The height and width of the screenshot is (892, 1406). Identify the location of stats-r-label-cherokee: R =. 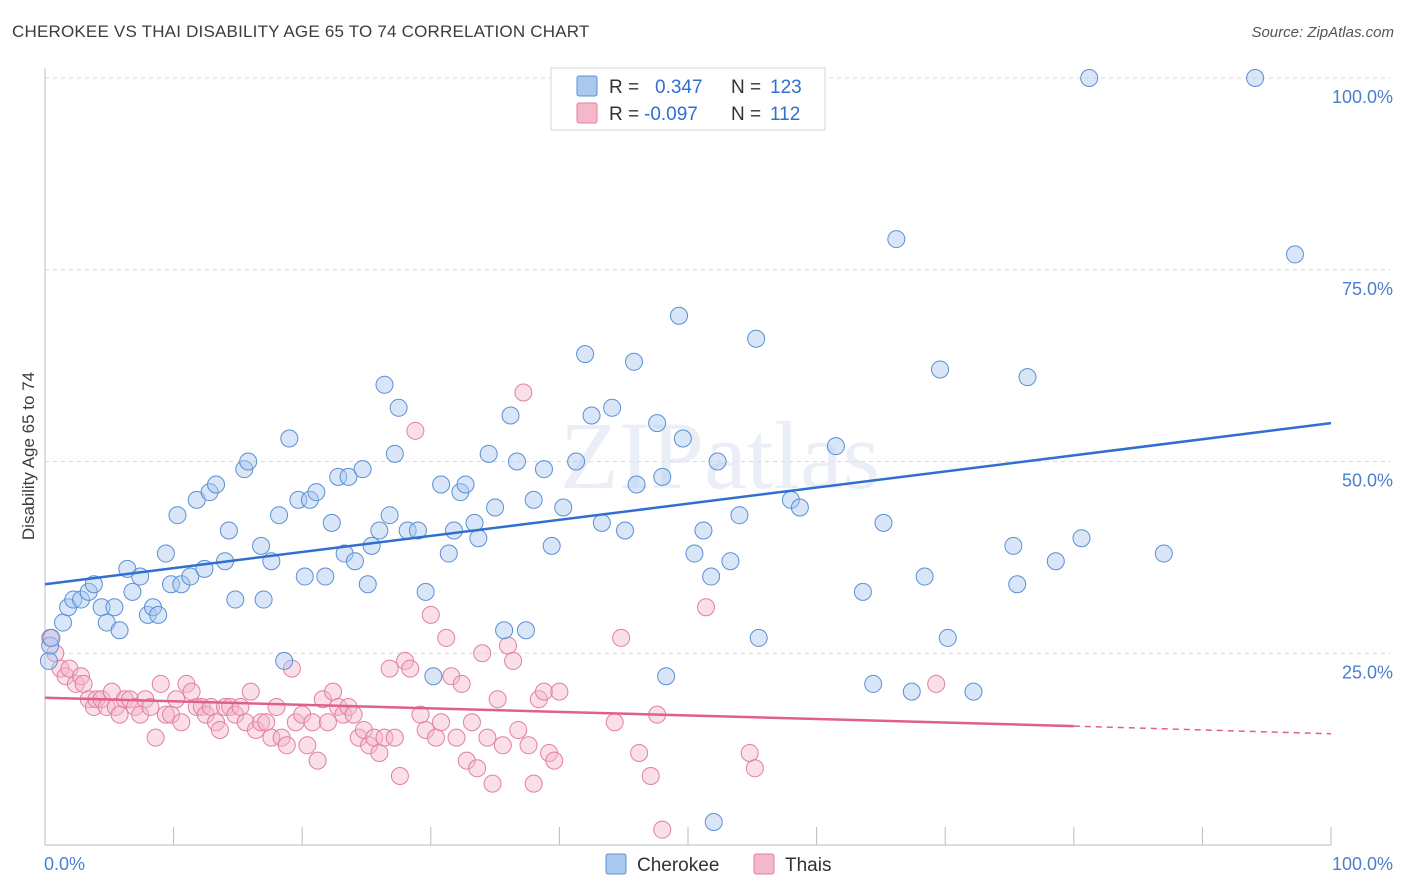
(624, 87).